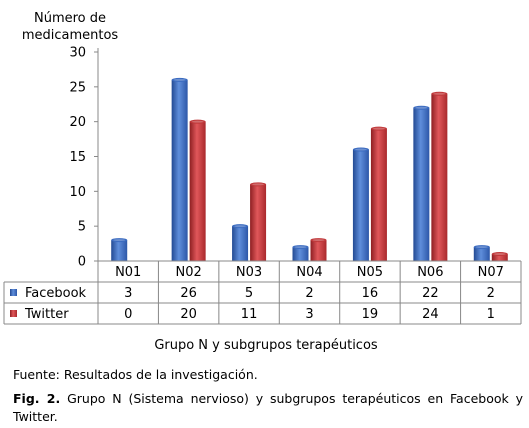 The image size is (529, 428). What do you see at coordinates (370, 314) in the screenshot?
I see `data-label-twitter-n05: 19` at bounding box center [370, 314].